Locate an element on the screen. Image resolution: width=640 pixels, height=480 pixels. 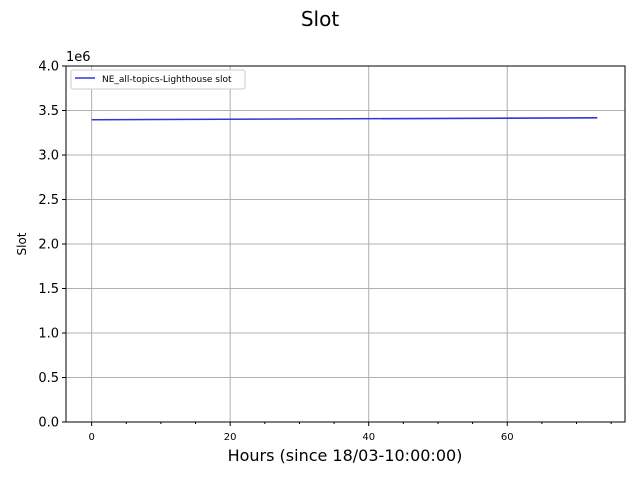
y-tick-label: 2.5 is located at coordinates (48, 200).